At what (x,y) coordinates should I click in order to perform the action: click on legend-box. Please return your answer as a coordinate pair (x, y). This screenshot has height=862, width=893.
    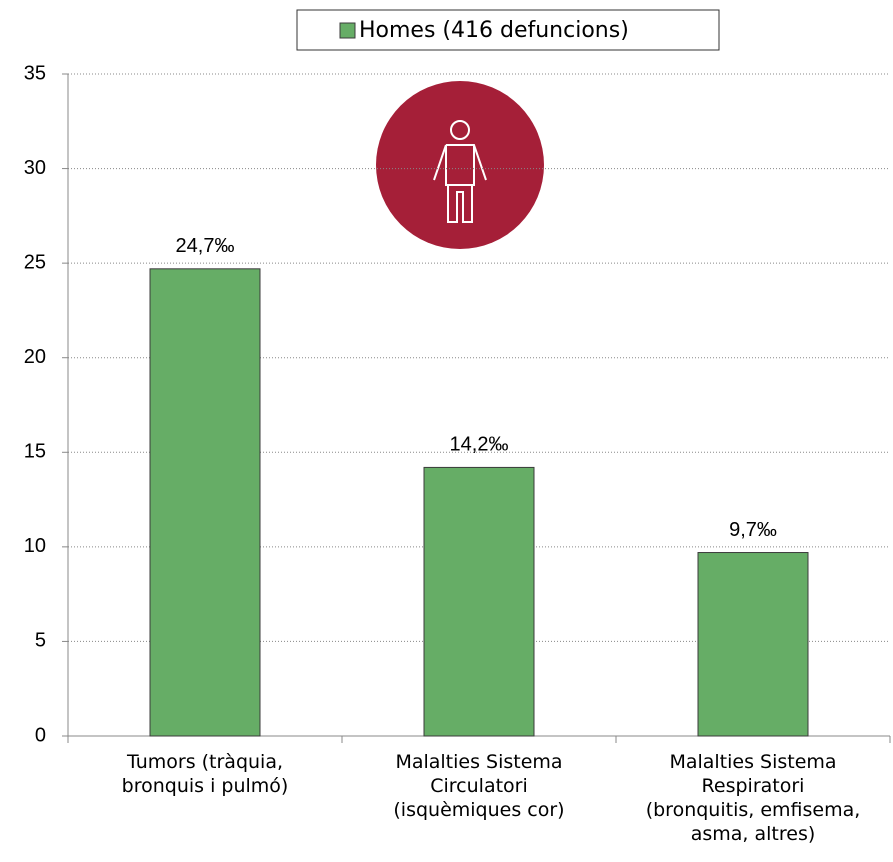
    Looking at the image, I should click on (508, 30).